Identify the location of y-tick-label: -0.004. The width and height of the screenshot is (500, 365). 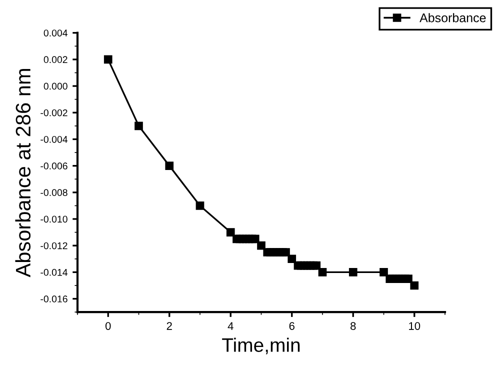
(54, 139).